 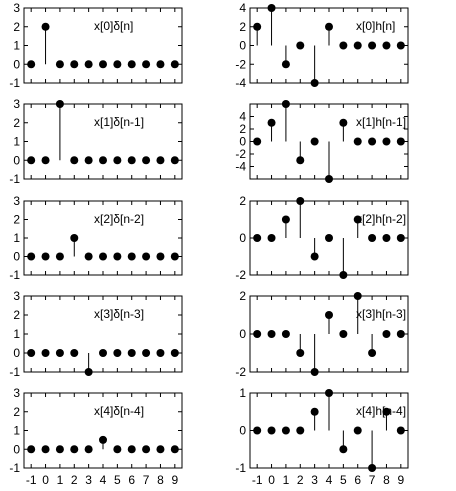 I want to click on x-tick-label: 1, so click(x=286, y=480).